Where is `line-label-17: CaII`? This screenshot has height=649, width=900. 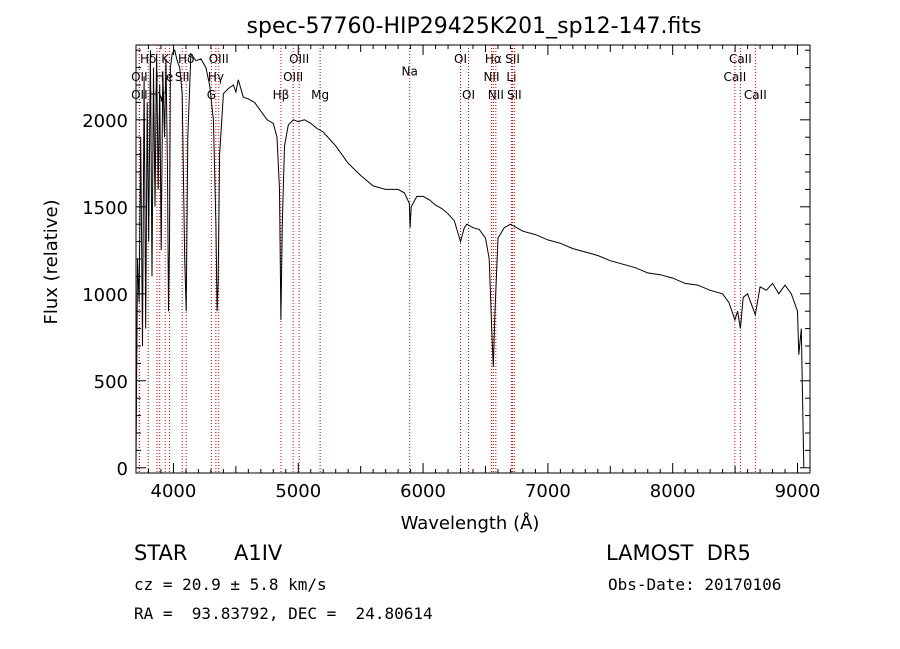 line-label-17: CaII is located at coordinates (734, 77).